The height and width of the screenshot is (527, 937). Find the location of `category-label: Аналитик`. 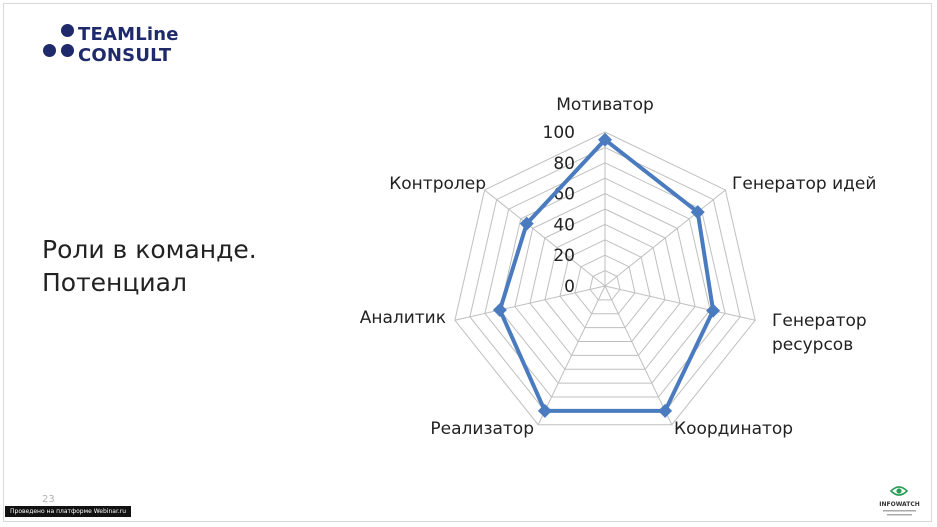

category-label: Аналитик is located at coordinates (403, 318).